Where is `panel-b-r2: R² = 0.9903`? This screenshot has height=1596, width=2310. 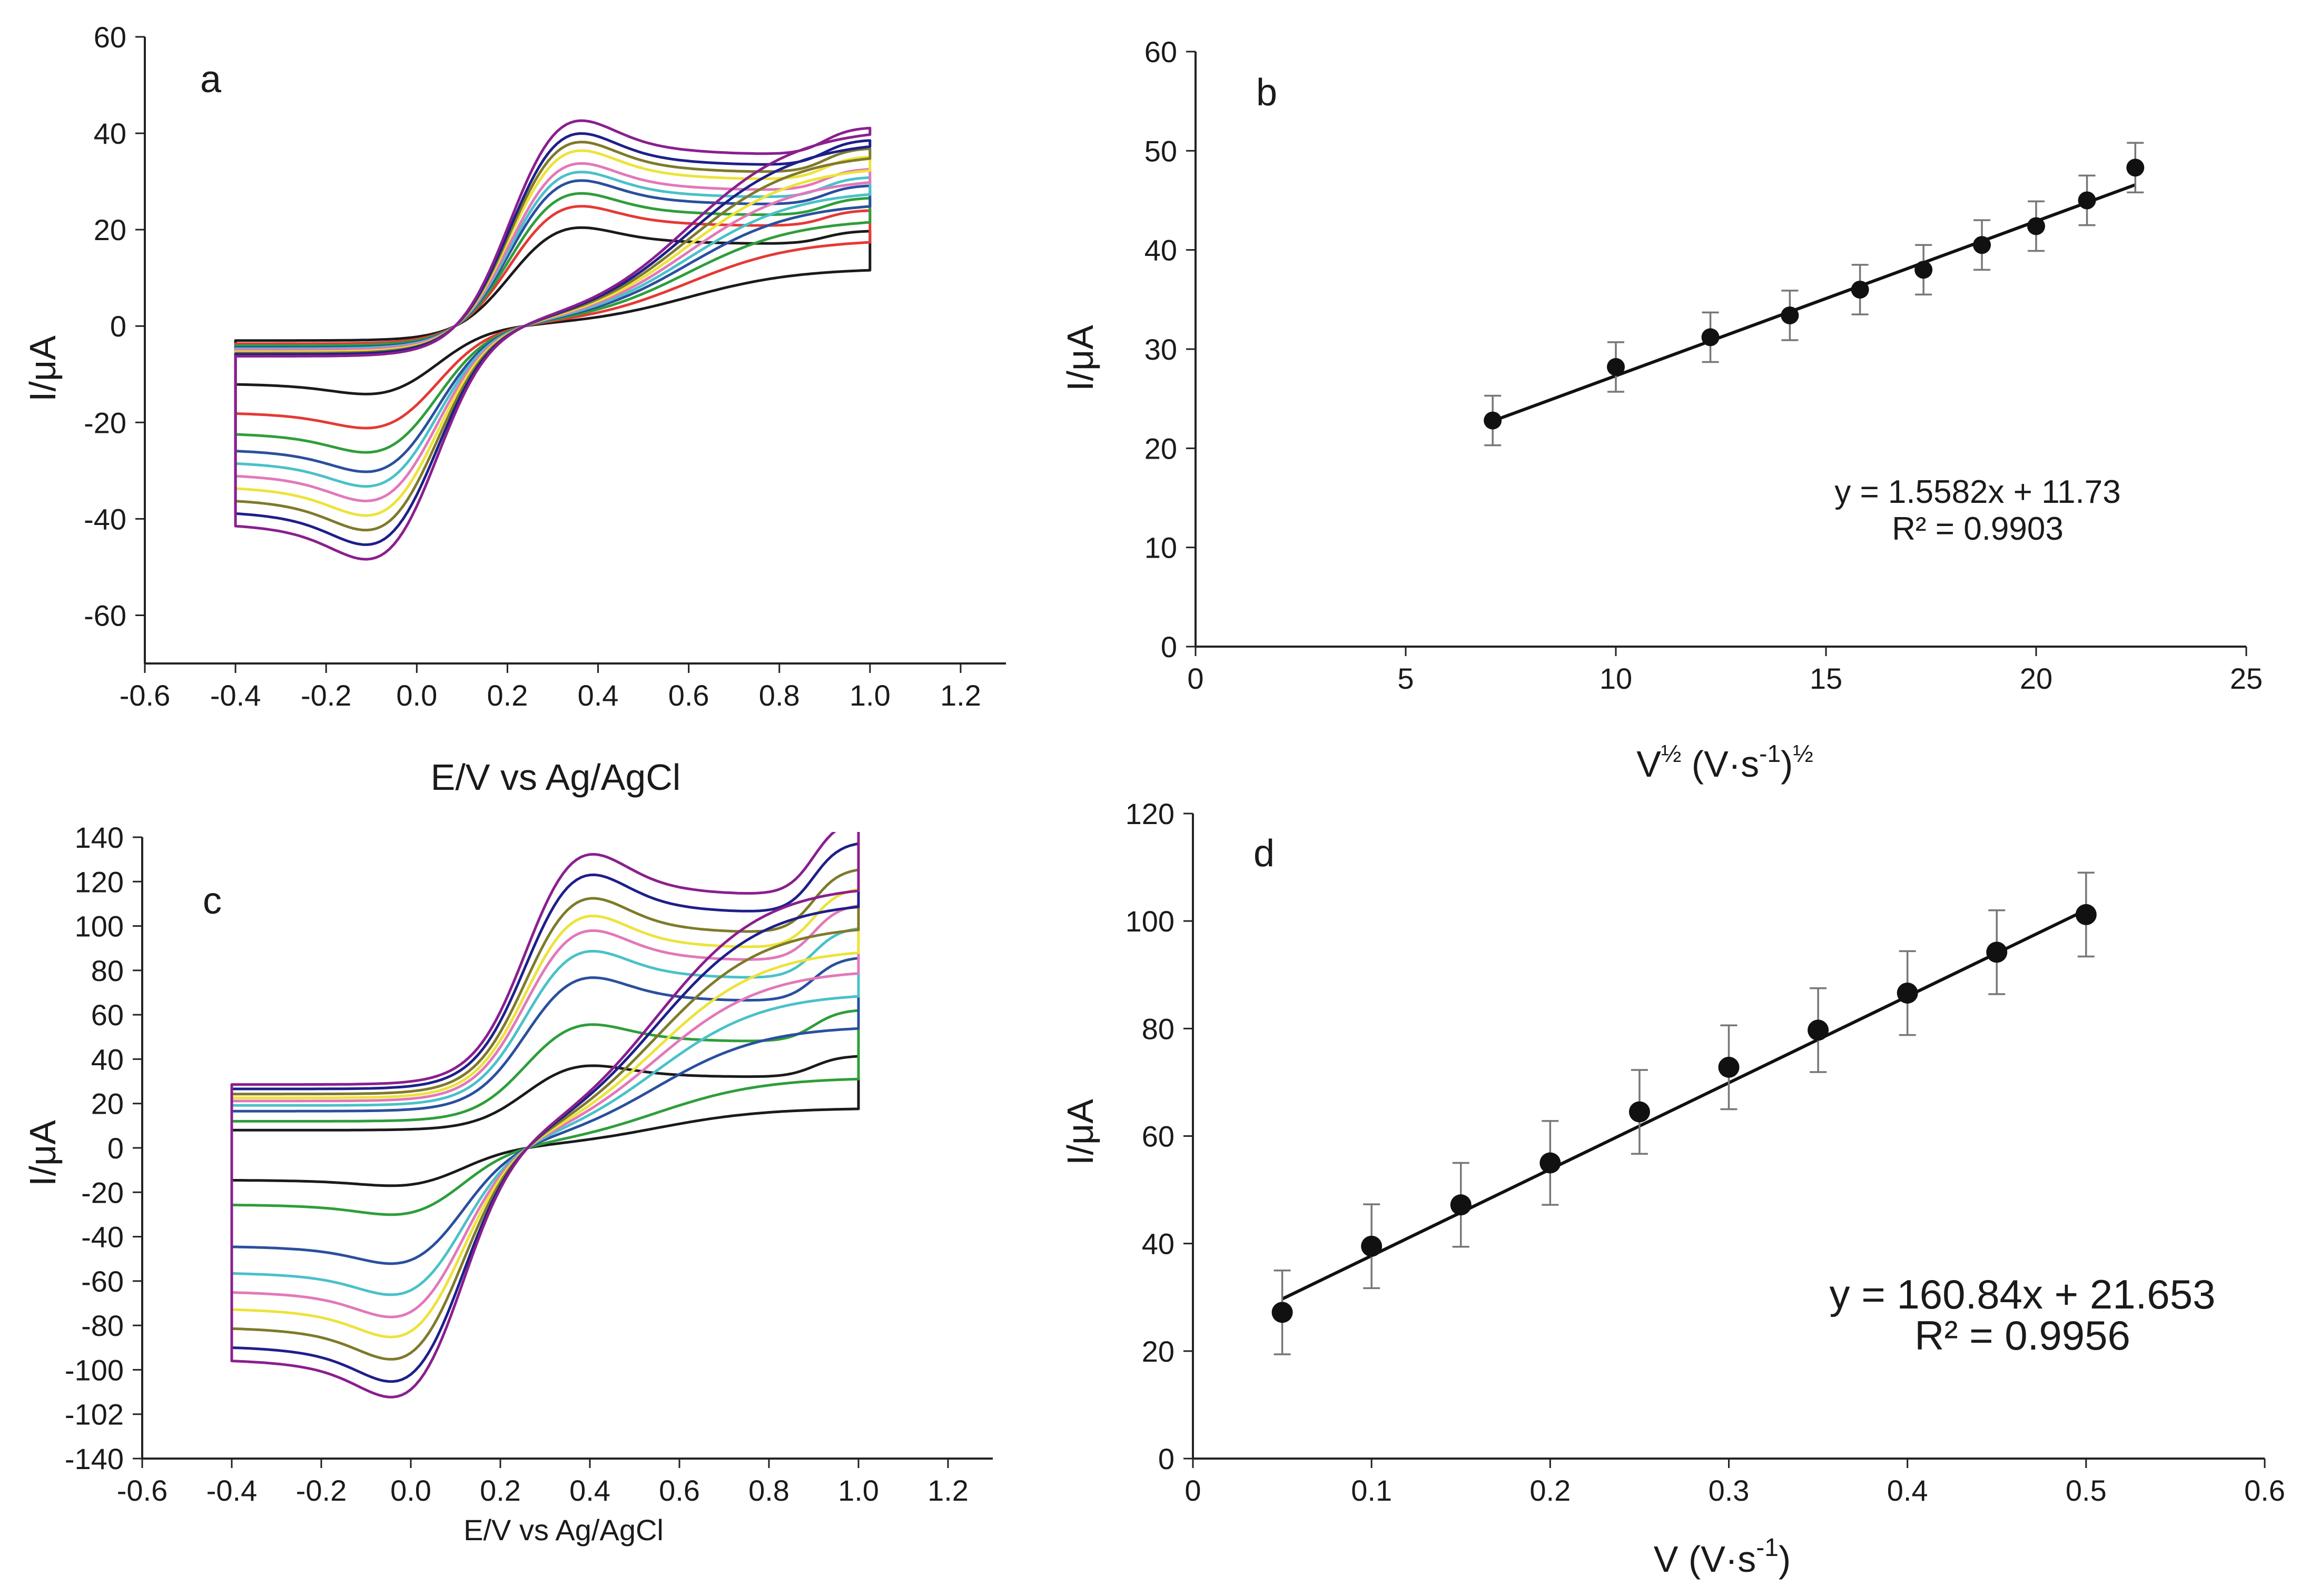
panel-b-r2: R² = 0.9903 is located at coordinates (1978, 529).